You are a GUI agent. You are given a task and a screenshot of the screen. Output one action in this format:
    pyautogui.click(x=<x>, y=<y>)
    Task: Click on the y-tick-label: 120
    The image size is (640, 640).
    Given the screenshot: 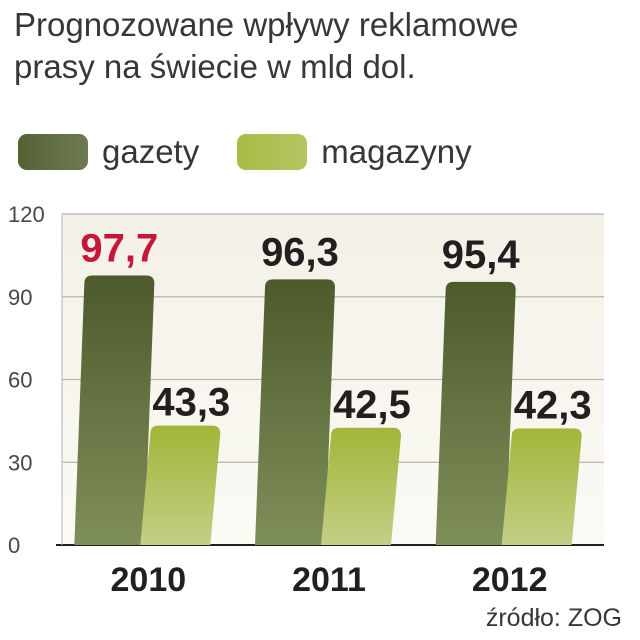 What is the action you would take?
    pyautogui.click(x=26, y=214)
    